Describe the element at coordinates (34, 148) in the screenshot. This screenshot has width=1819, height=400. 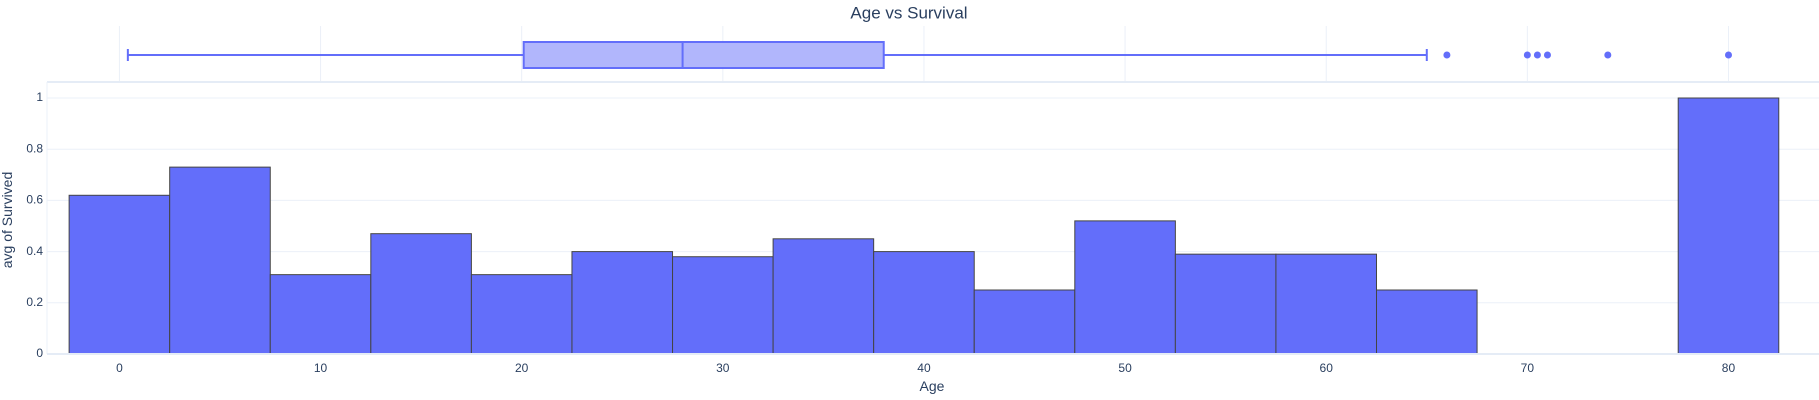
I see `y-tick-label: 0.8` at that location.